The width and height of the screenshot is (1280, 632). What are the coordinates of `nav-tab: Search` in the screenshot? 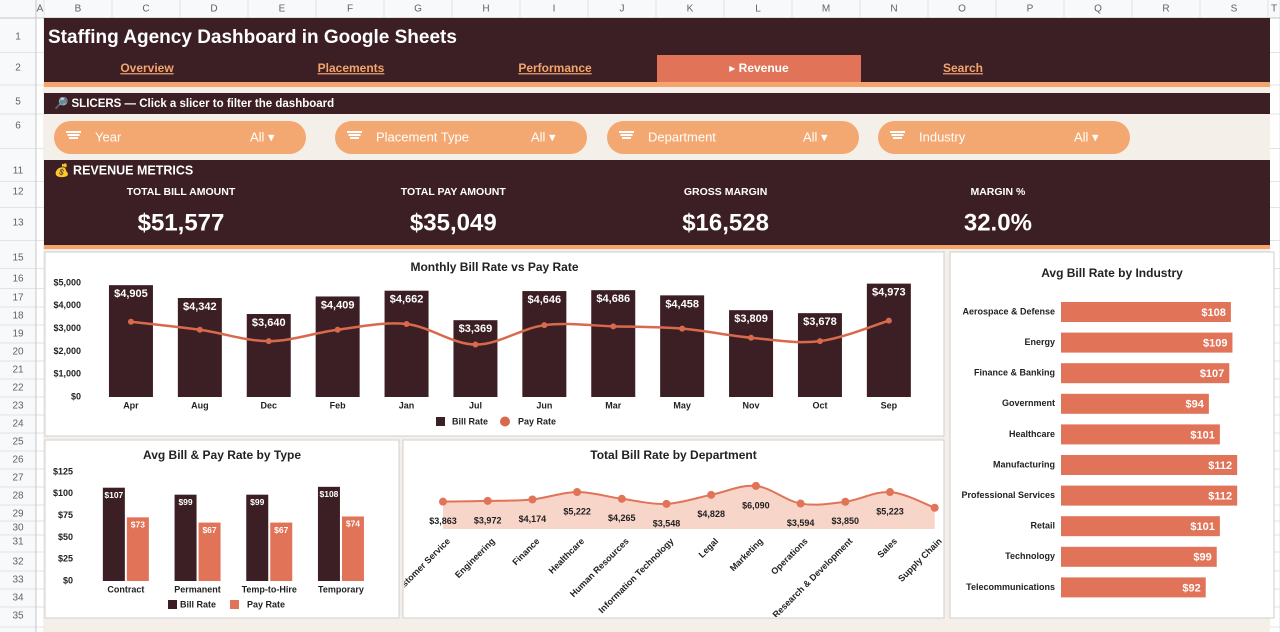 It's located at (963, 68).